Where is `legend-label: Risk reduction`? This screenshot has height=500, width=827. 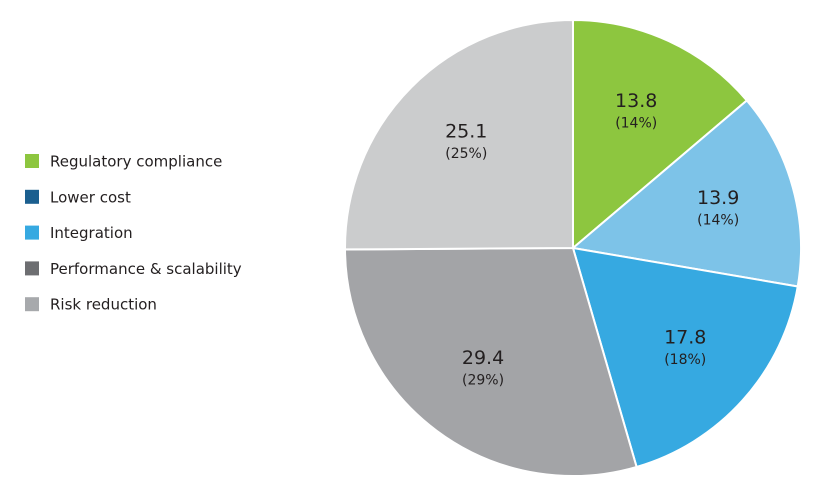 legend-label: Risk reduction is located at coordinates (103, 305).